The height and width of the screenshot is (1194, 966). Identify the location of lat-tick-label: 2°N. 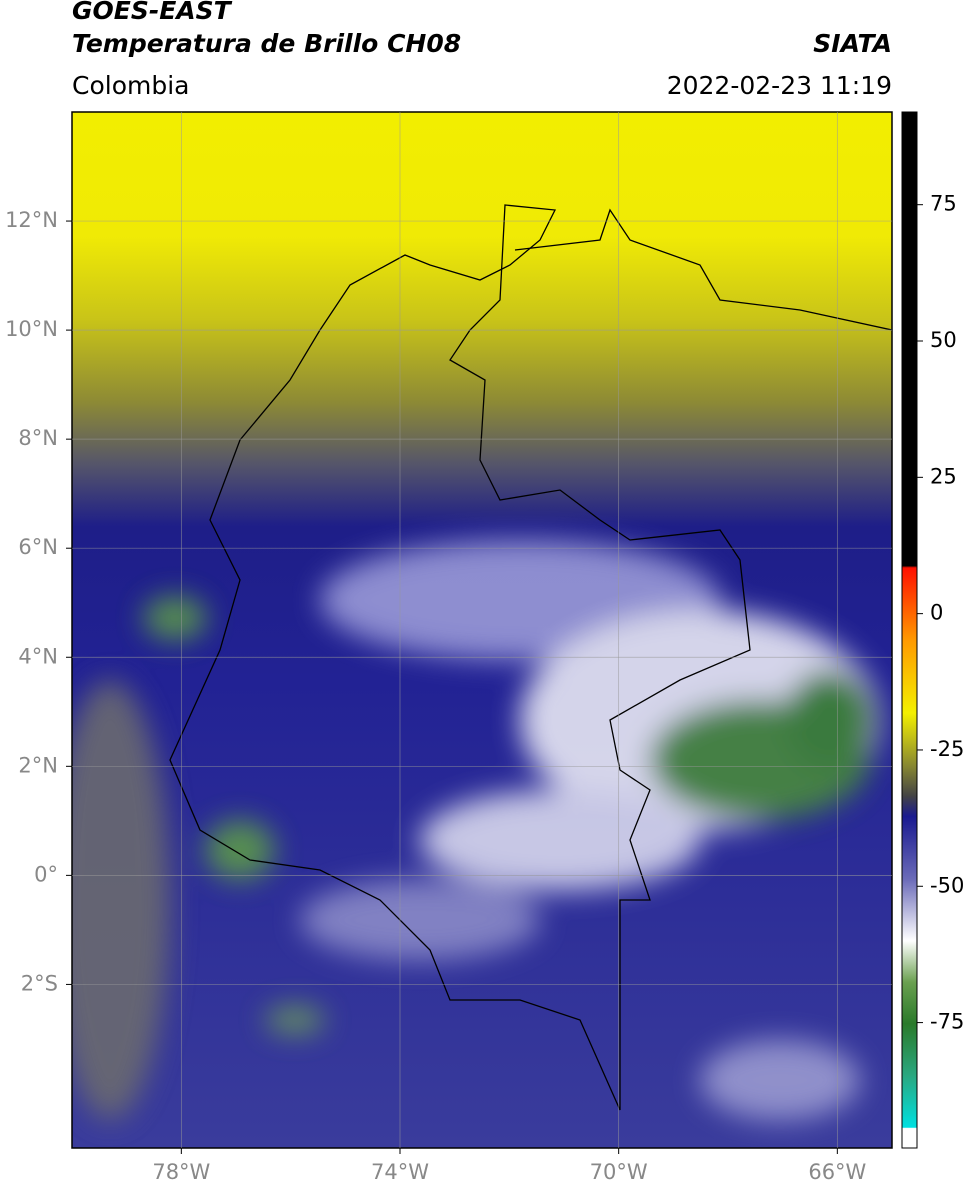
(38, 765).